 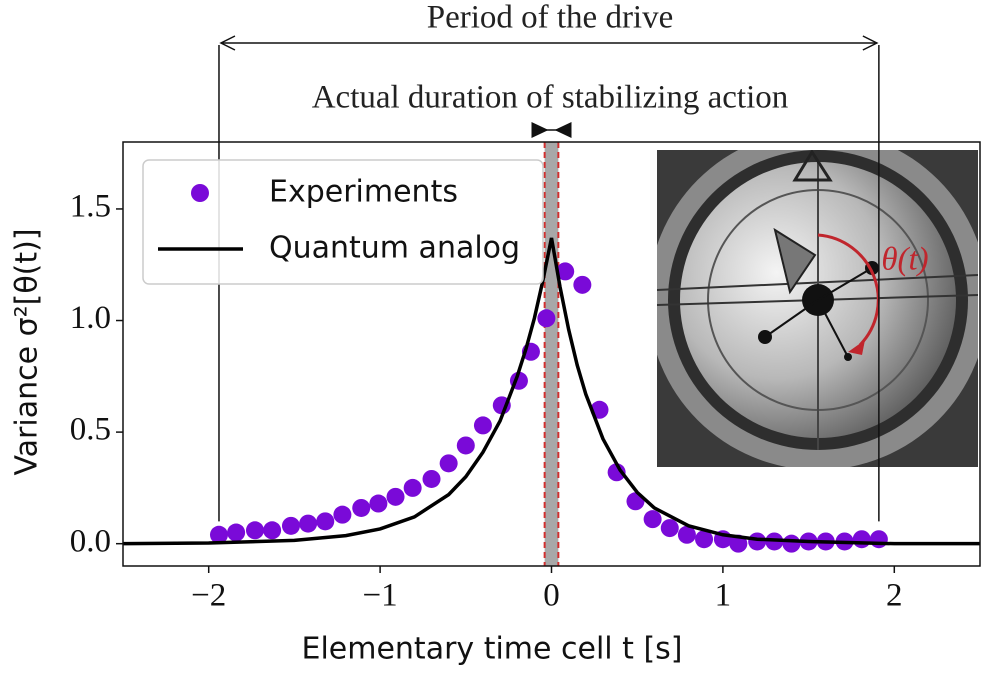 I want to click on chart-subtitle: Actual duration of stabilizing action, so click(x=550, y=98).